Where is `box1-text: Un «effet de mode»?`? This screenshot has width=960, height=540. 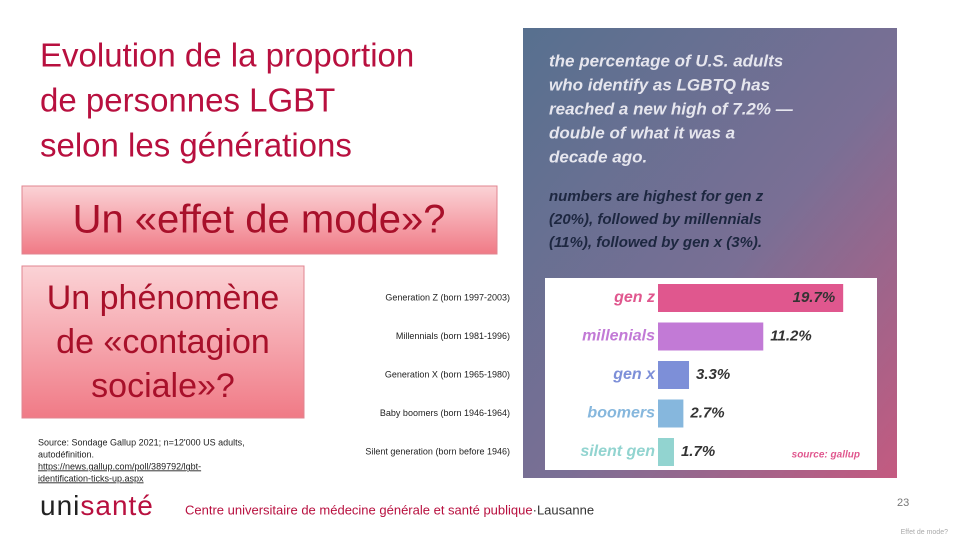 box1-text: Un «effet de mode»? is located at coordinates (259, 220).